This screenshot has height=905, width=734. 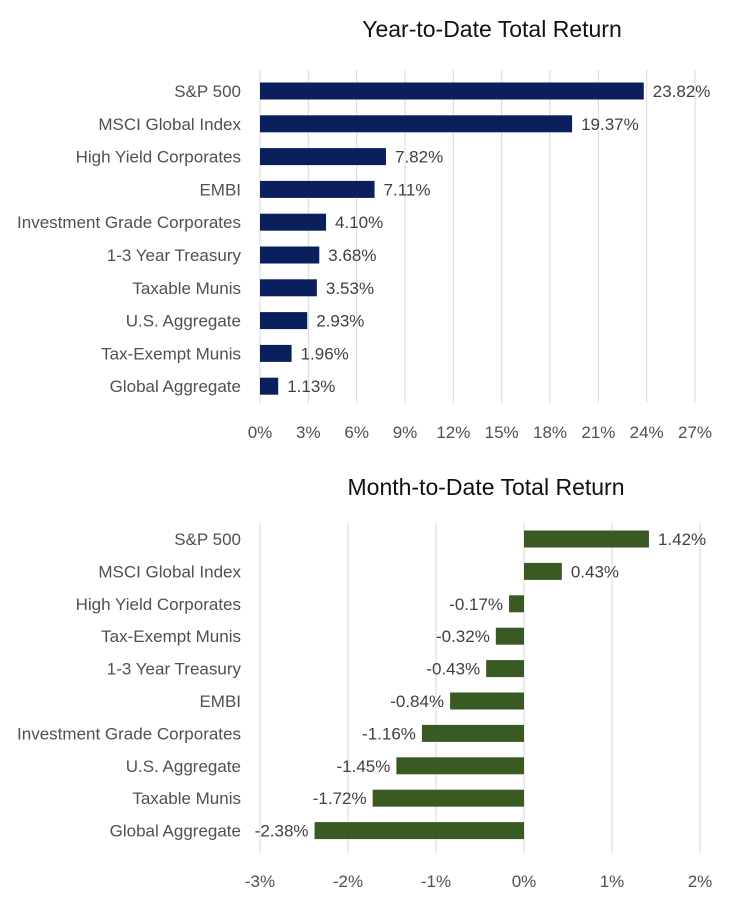 What do you see at coordinates (436, 881) in the screenshot?
I see `x-tick-label: -1%` at bounding box center [436, 881].